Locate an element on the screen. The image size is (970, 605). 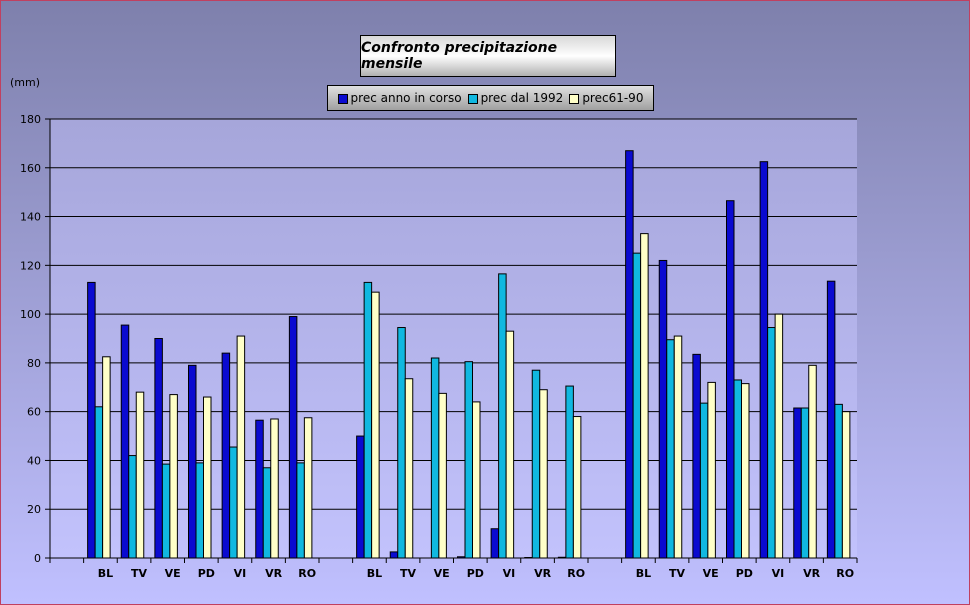
legend: prec anno in corso prec dal 1992 prec61-90 is located at coordinates (490, 98).